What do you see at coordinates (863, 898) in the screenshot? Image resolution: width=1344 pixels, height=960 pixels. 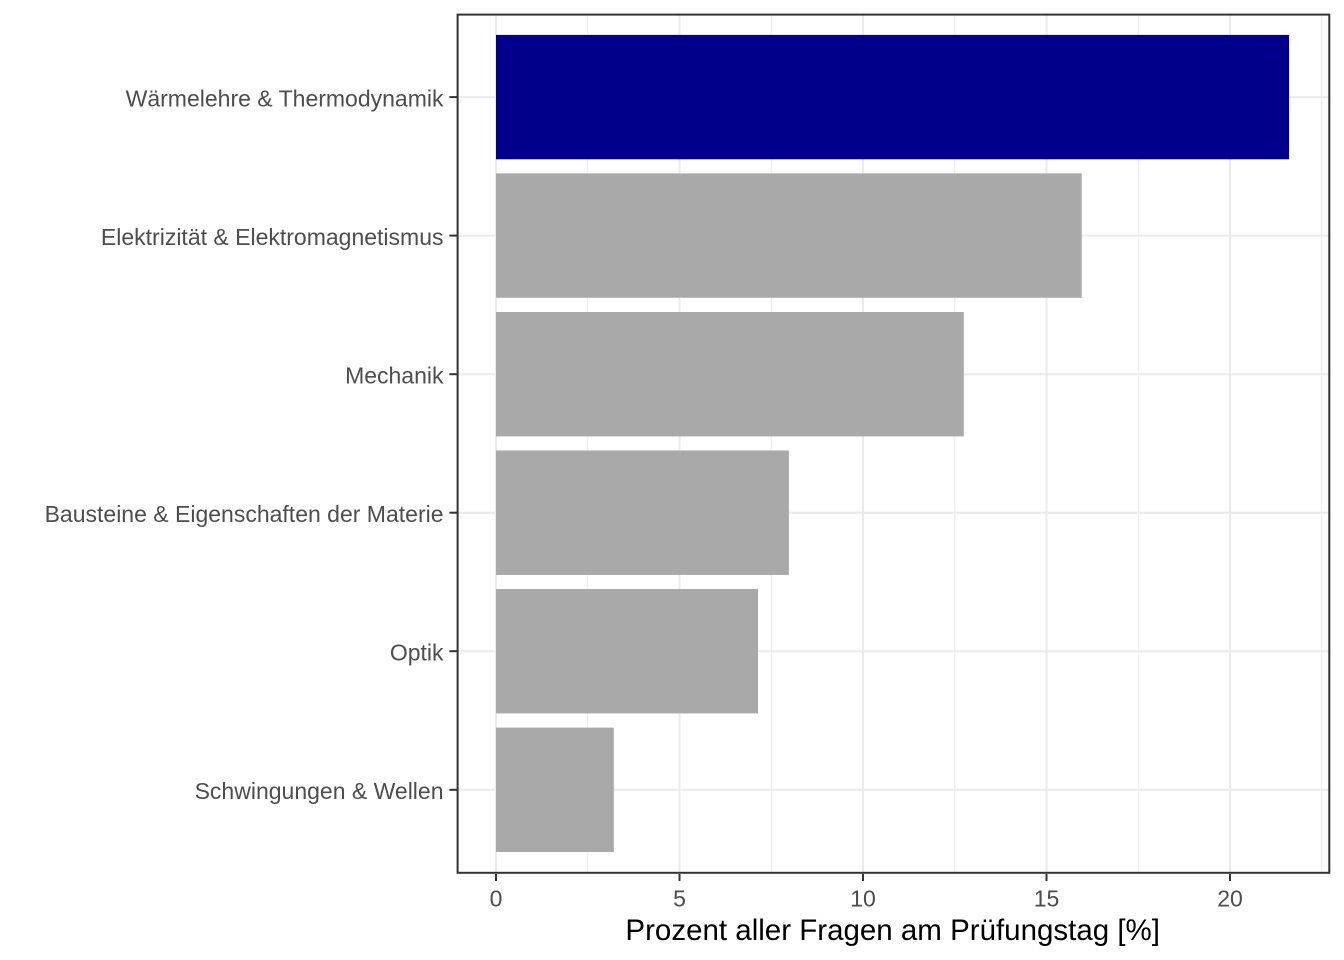 I see `svg-text: 10` at bounding box center [863, 898].